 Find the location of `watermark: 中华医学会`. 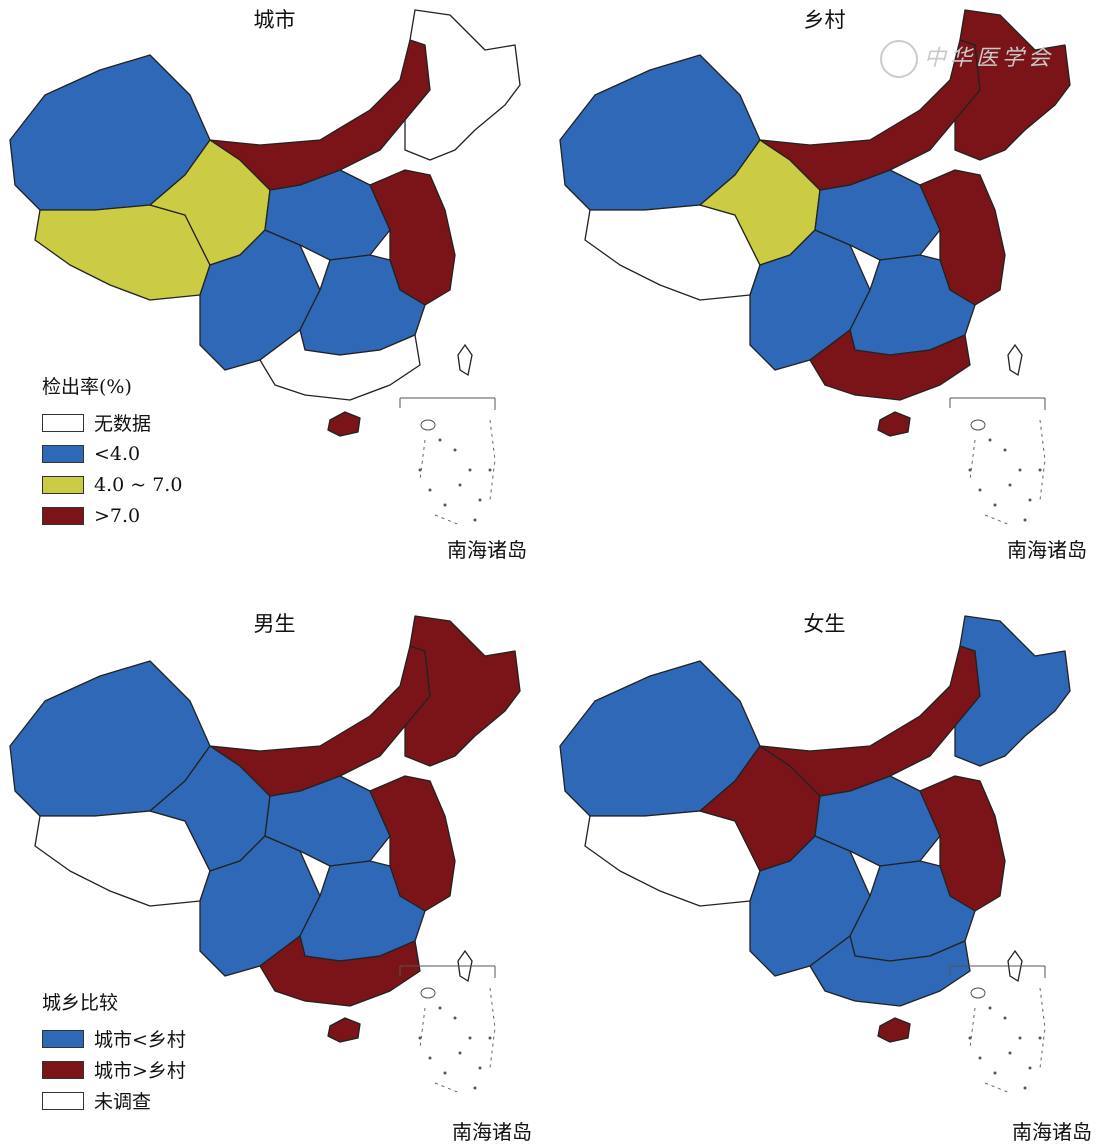

watermark: 中华医学会 is located at coordinates (967, 59).